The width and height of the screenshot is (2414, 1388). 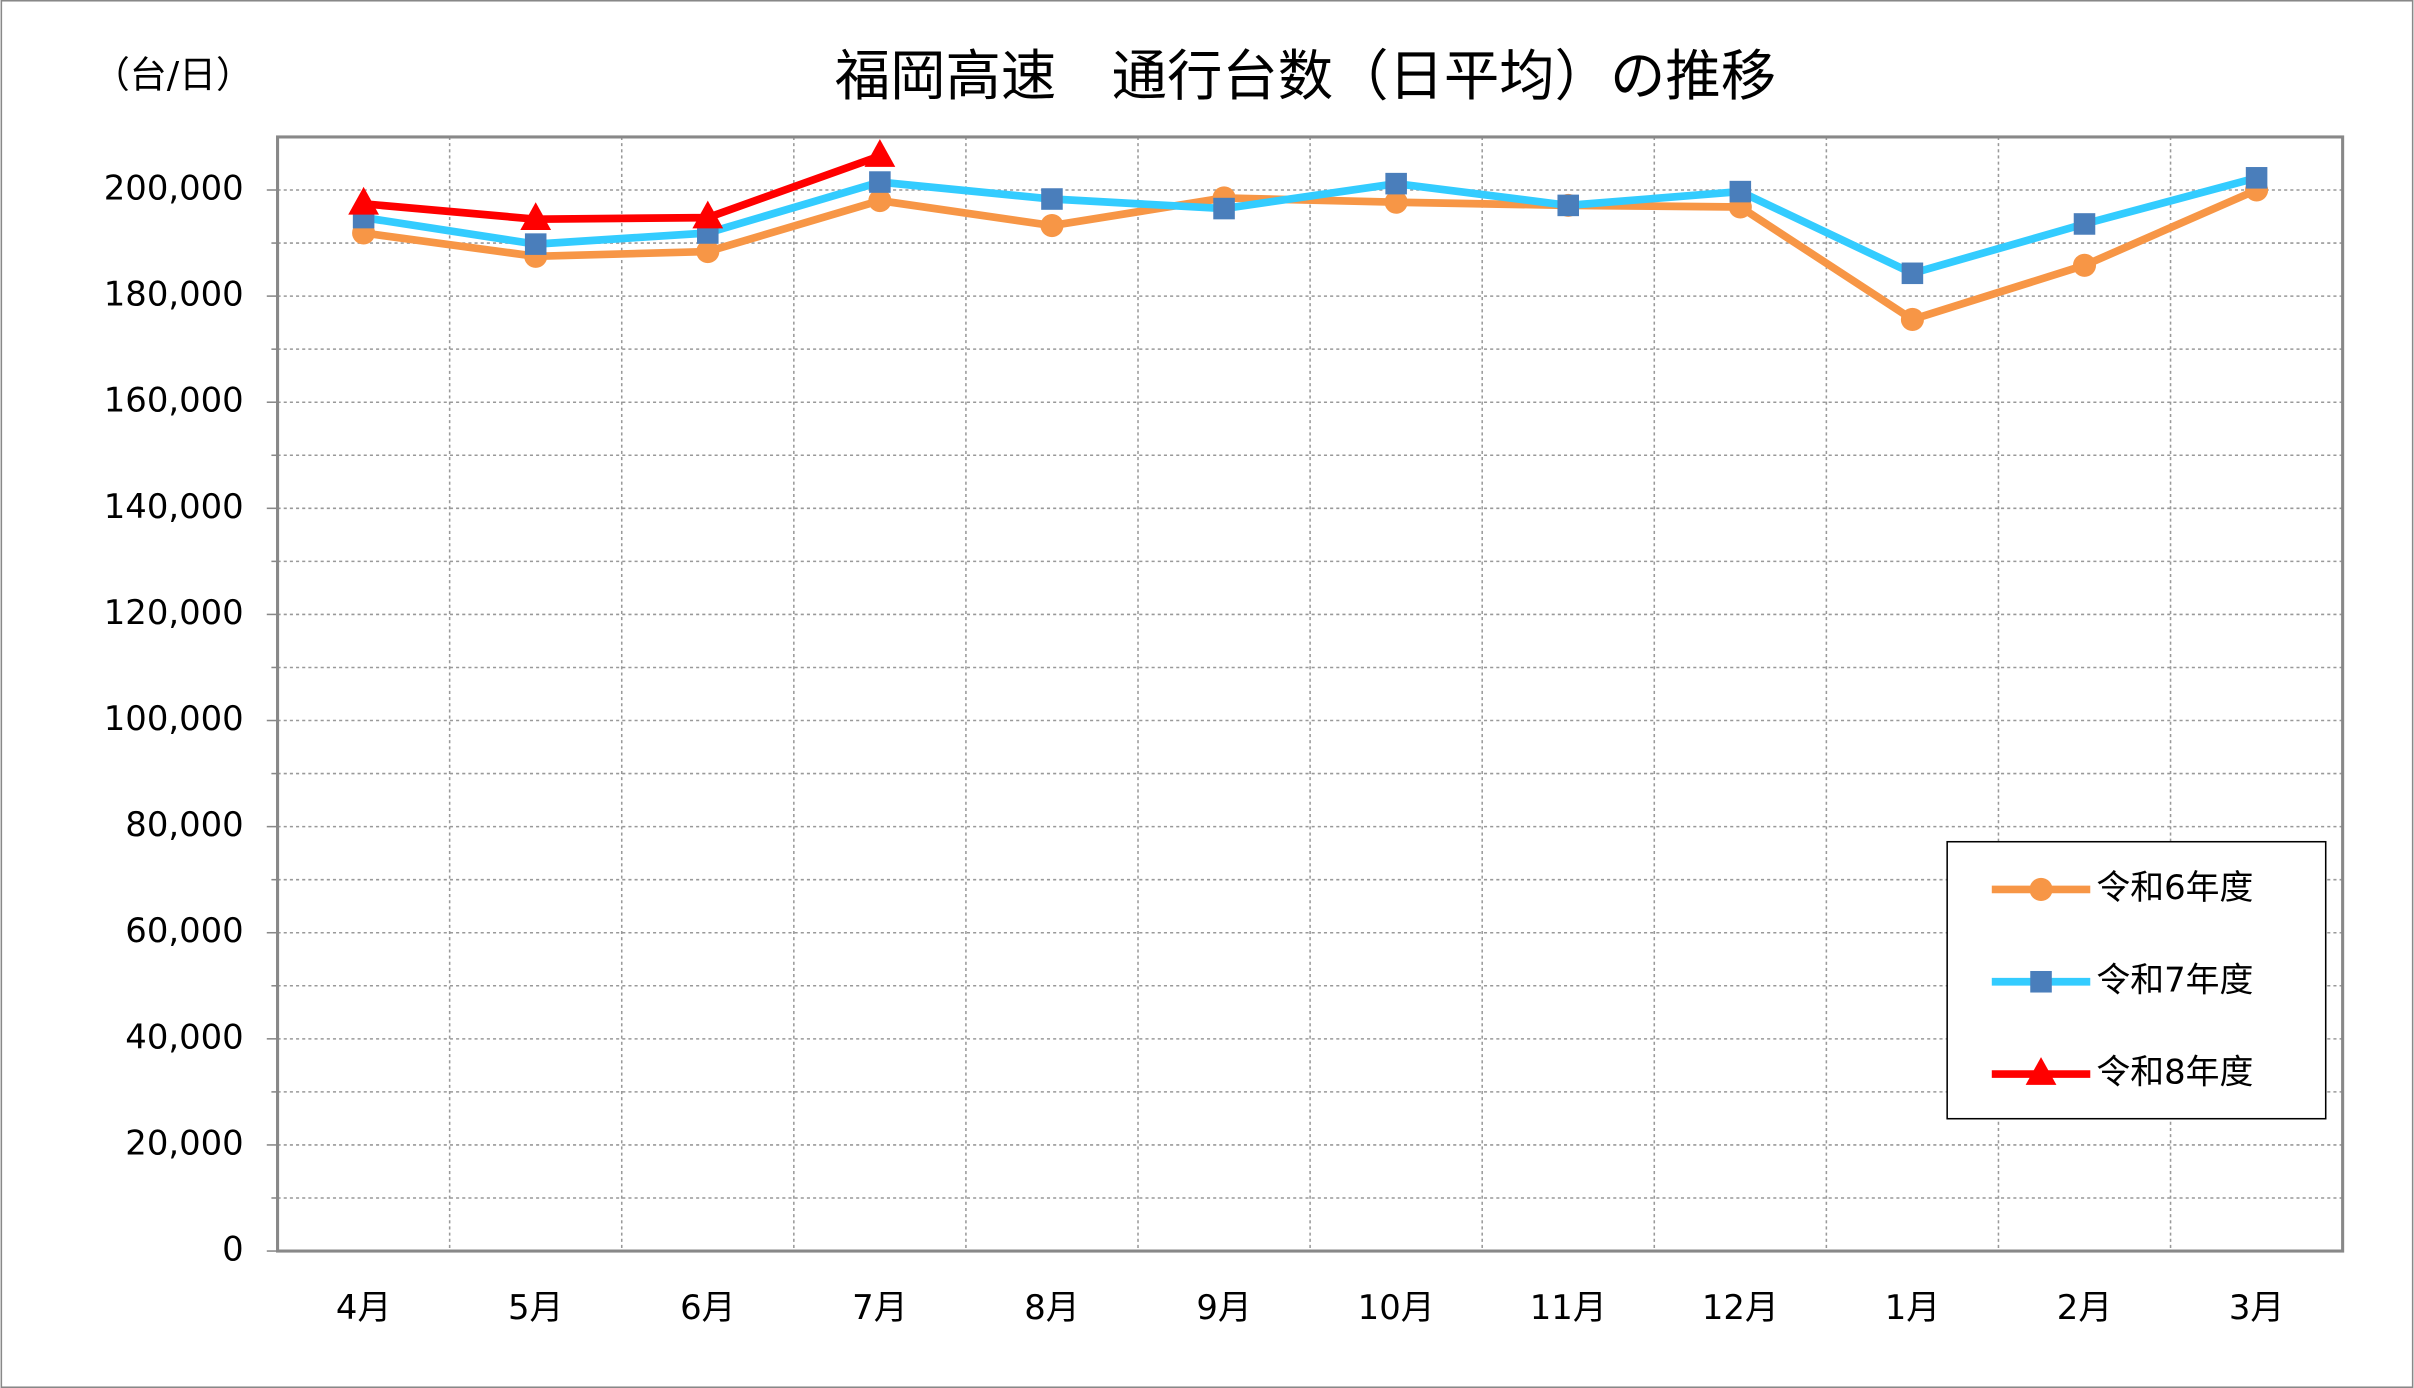 What do you see at coordinates (363, 1307) in the screenshot?
I see `x-tick-label: 4月` at bounding box center [363, 1307].